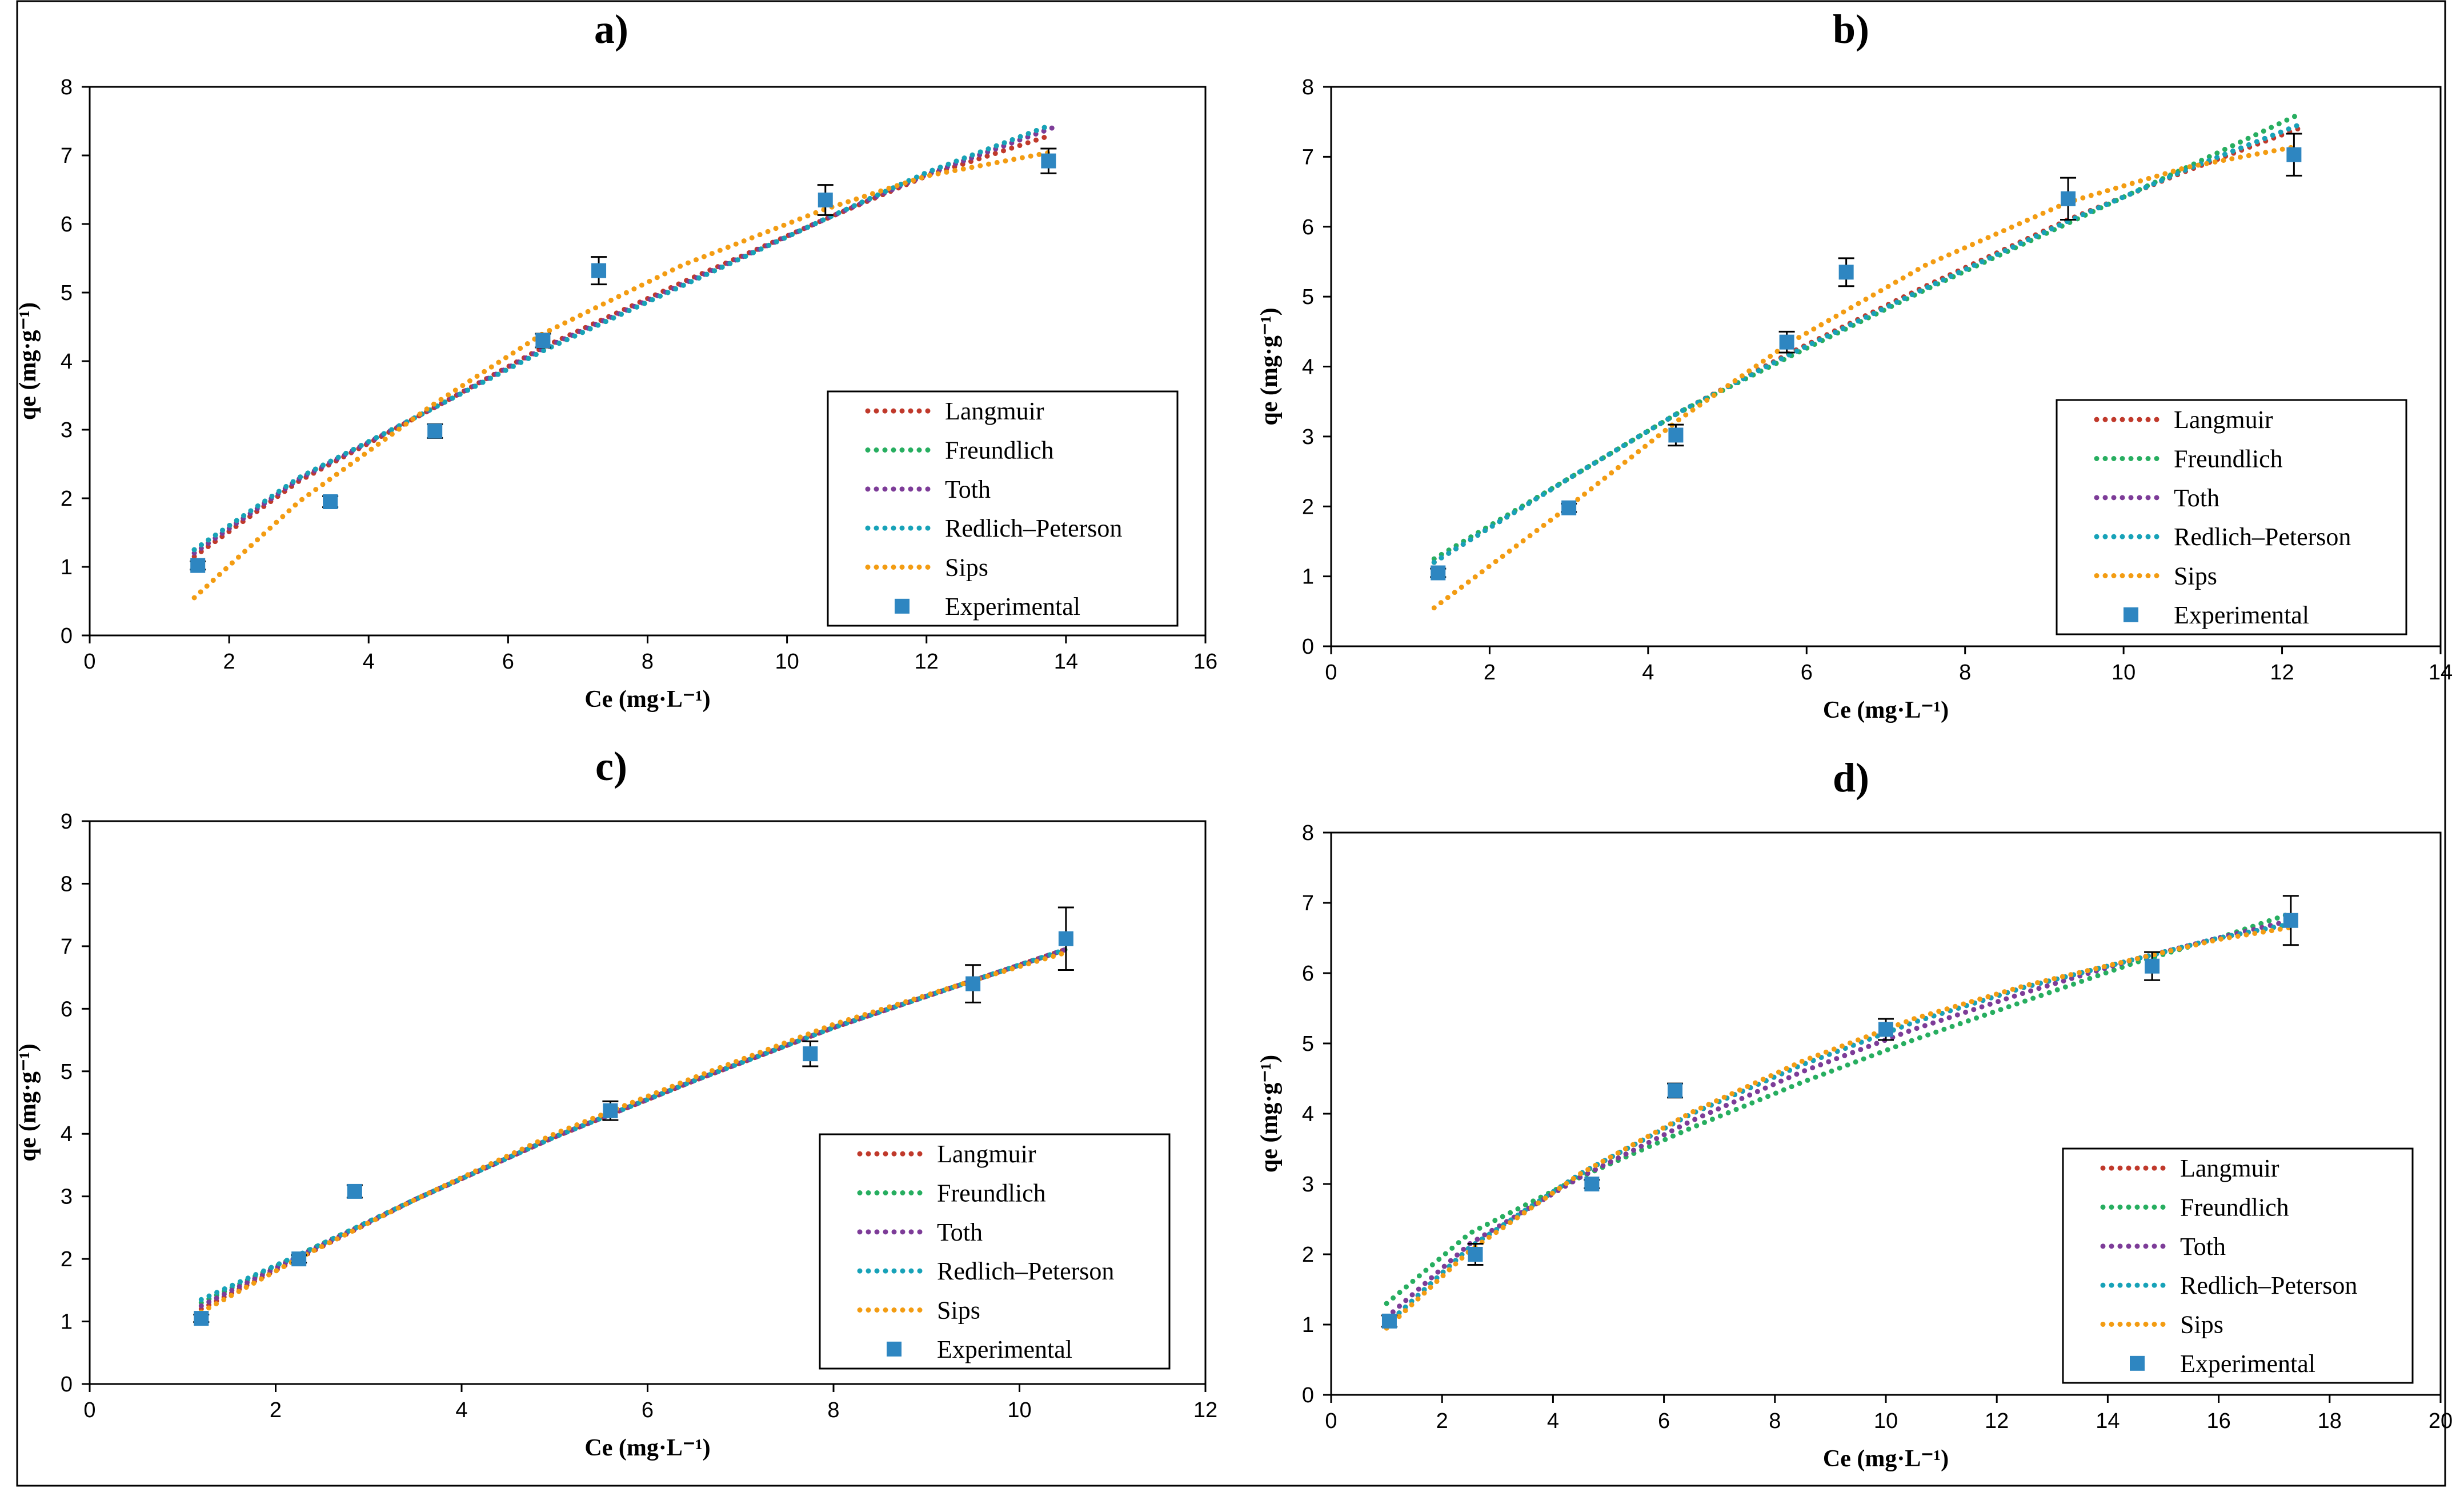 This screenshot has width=2464, height=1492. I want to click on x-tick-label: 20, so click(2441, 1421).